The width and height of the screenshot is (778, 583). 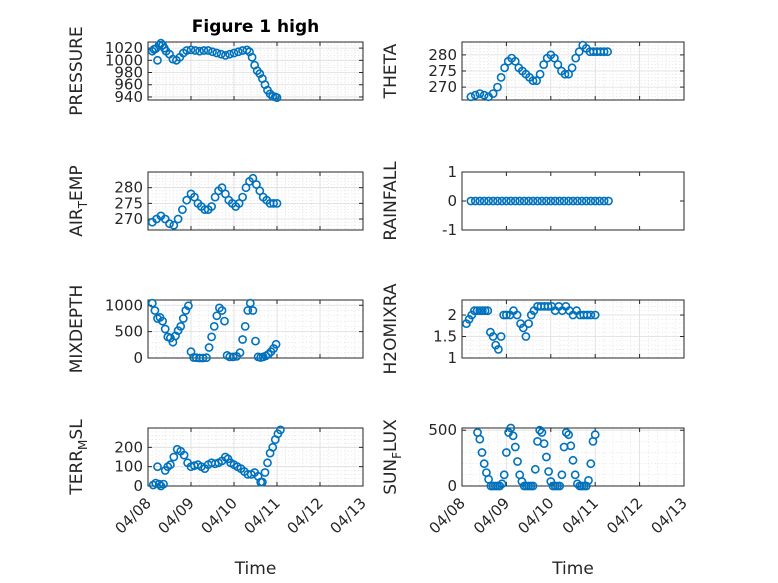 I want to click on y-axis-label-3: RAINFALL, so click(x=391, y=201).